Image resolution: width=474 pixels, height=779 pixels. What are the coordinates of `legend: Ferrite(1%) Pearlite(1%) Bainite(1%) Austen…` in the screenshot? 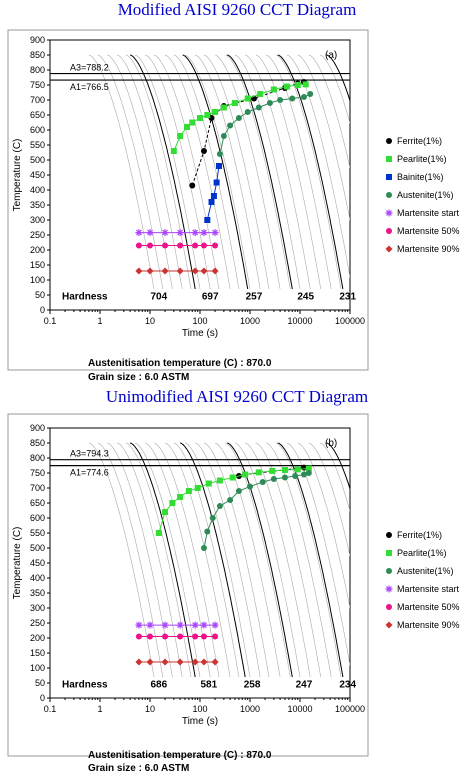 It's located at (422, 195).